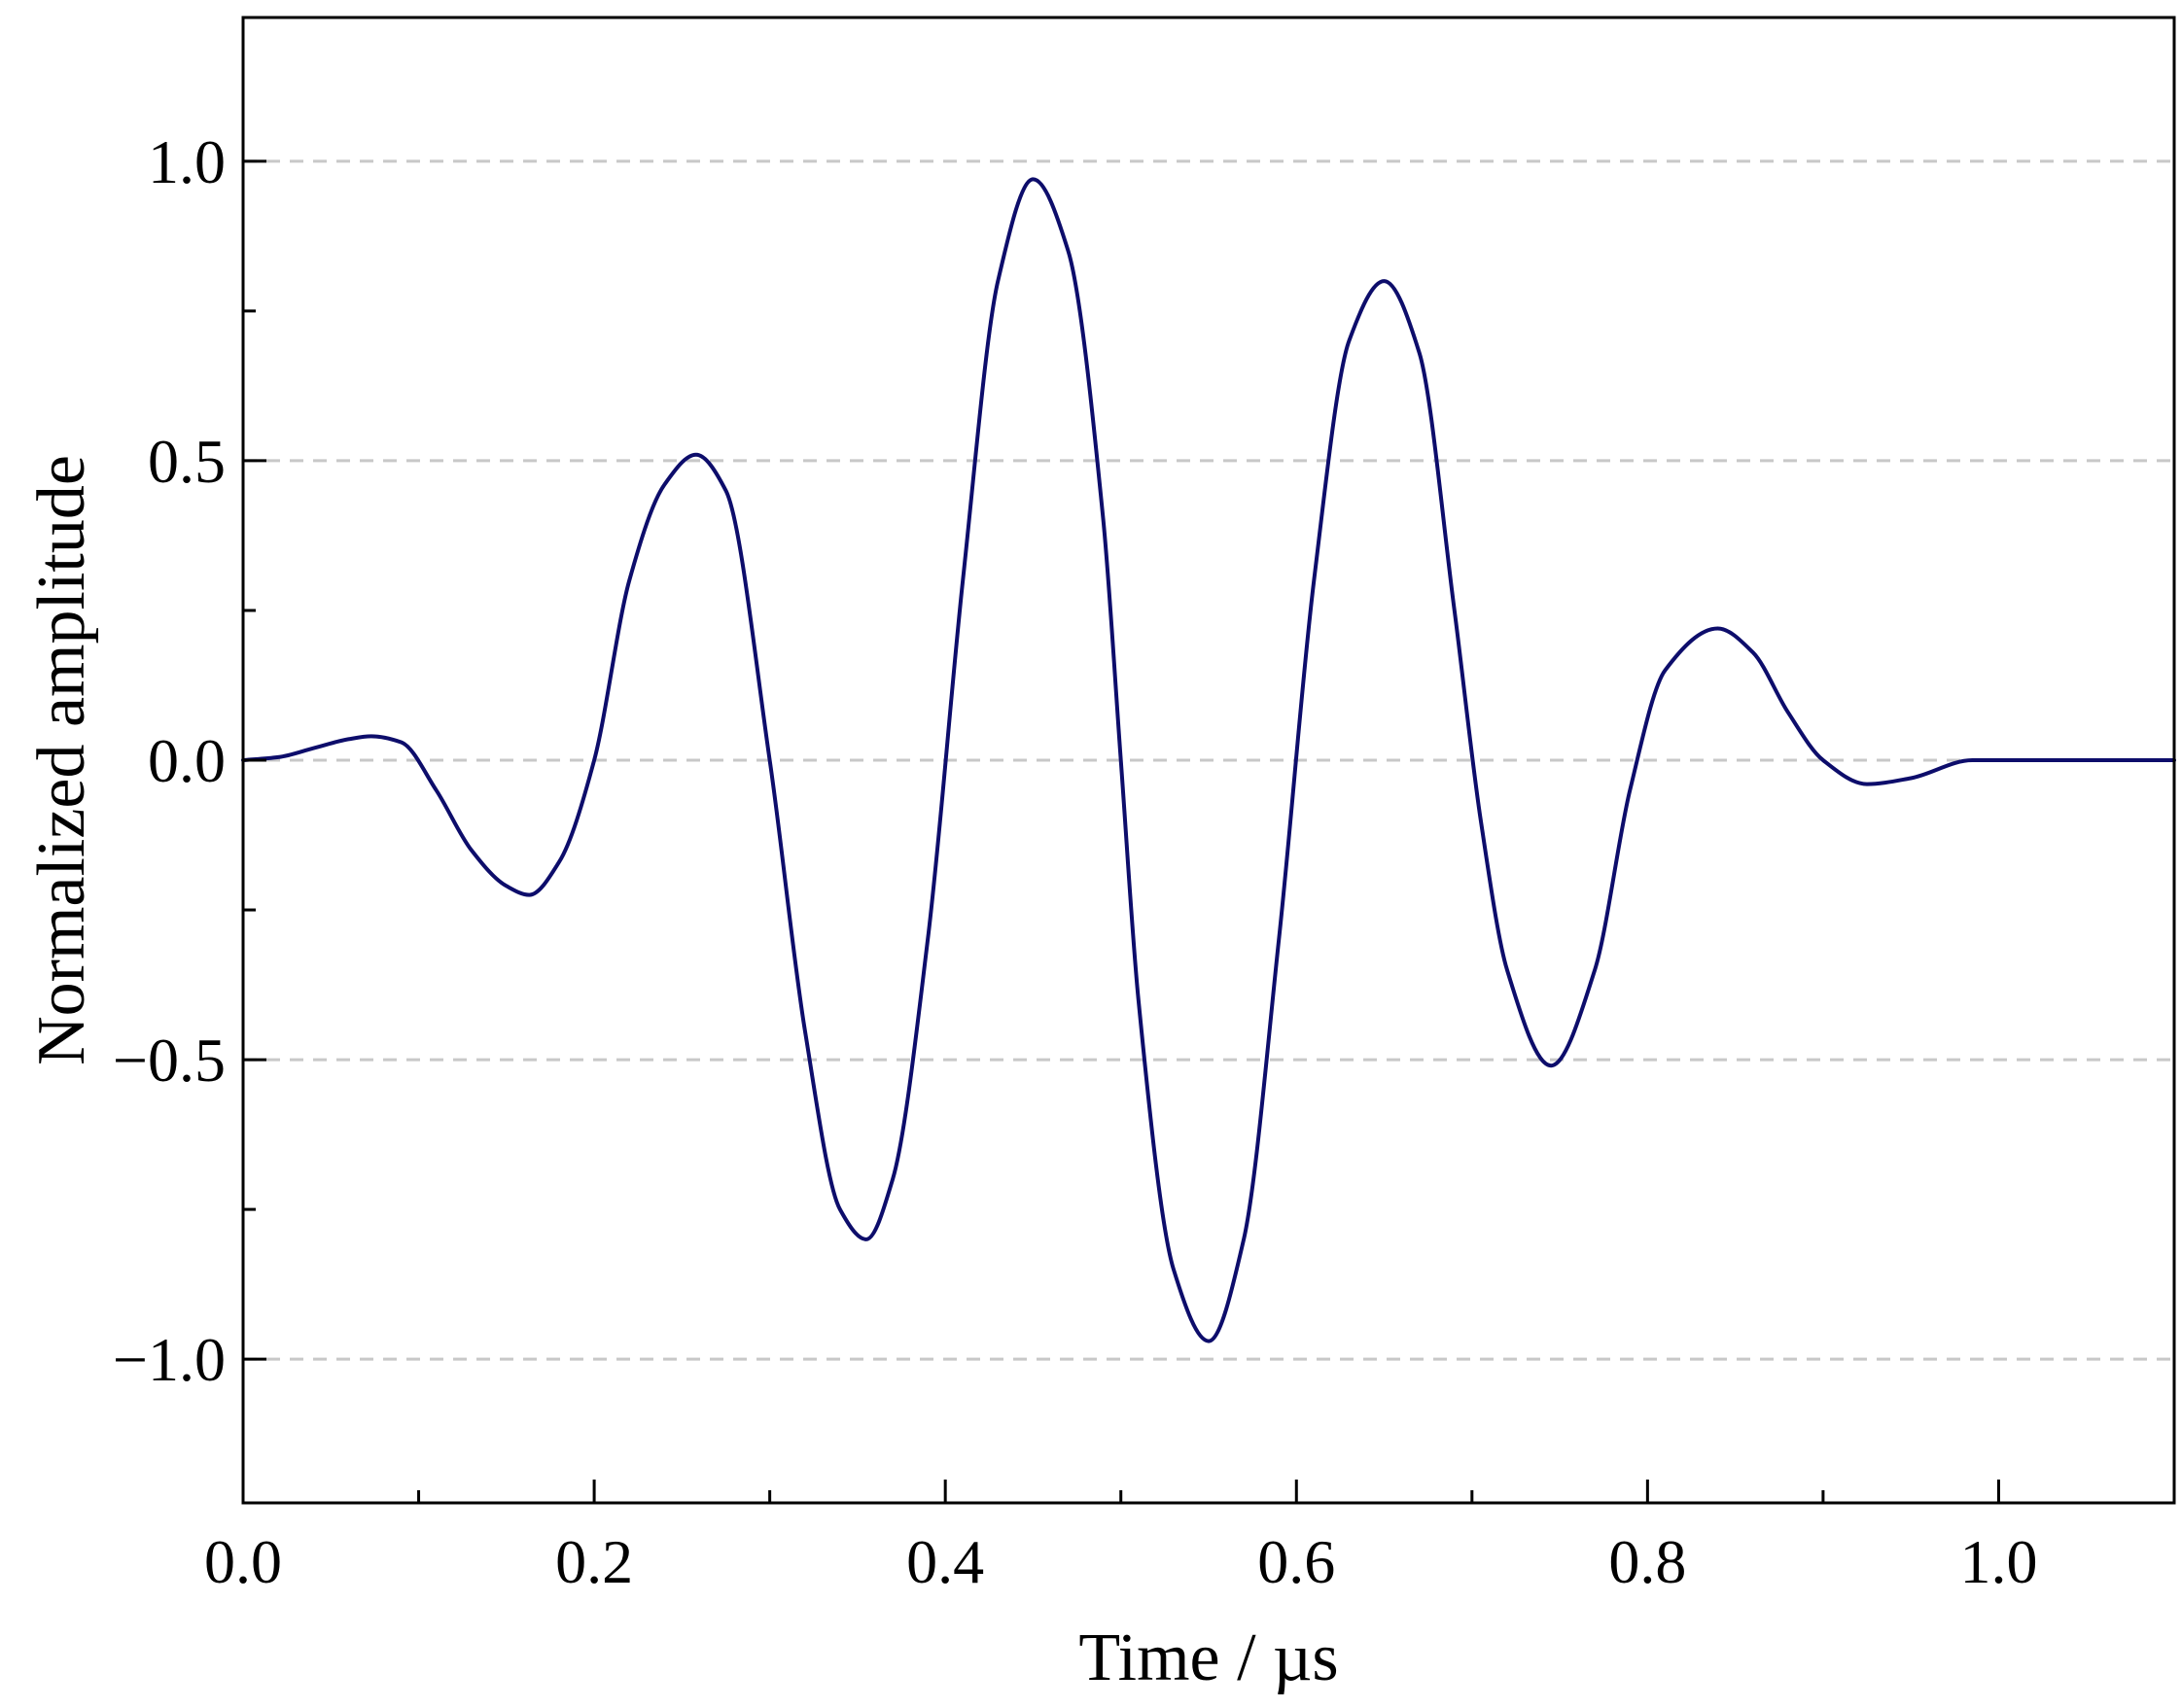  Describe the element at coordinates (169, 1360) in the screenshot. I see `y-tick-label-0: −1.0` at that location.